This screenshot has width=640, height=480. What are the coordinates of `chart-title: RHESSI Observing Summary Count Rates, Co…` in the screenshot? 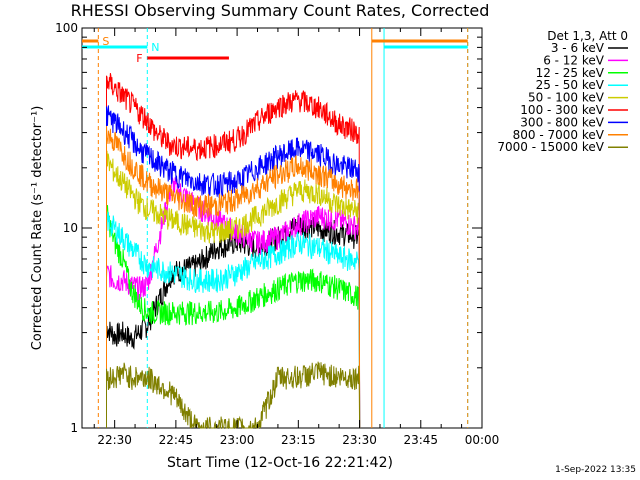 It's located at (280, 10).